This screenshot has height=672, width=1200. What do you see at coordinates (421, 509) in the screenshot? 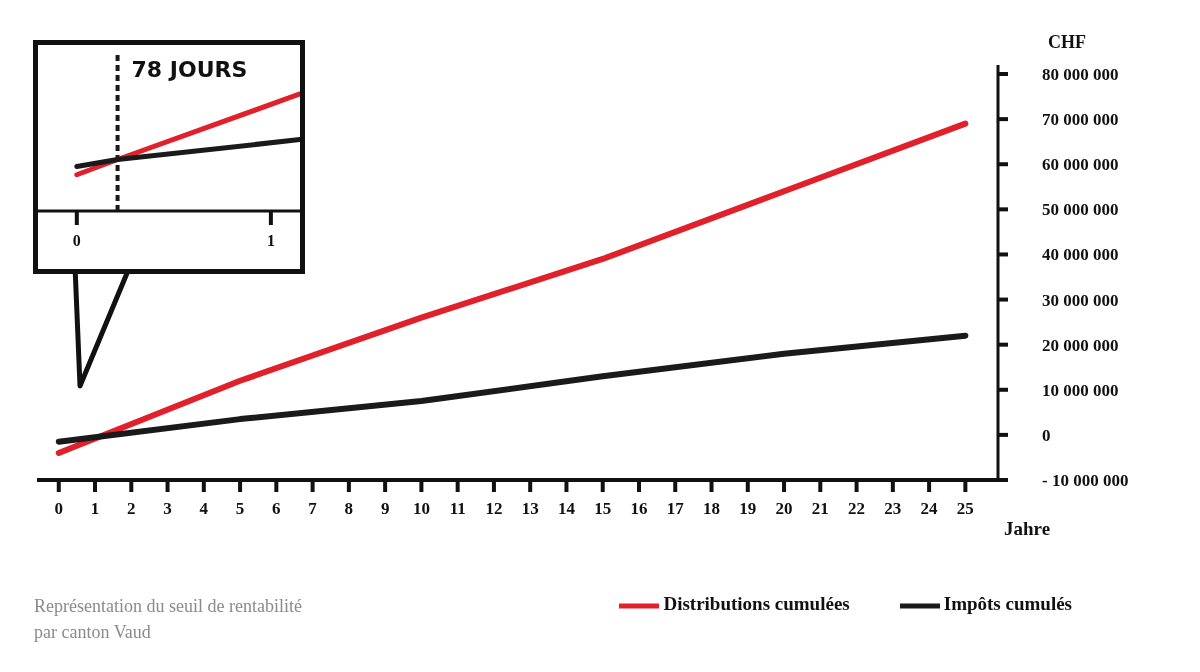
I see `x-tick-label: 10` at bounding box center [421, 509].